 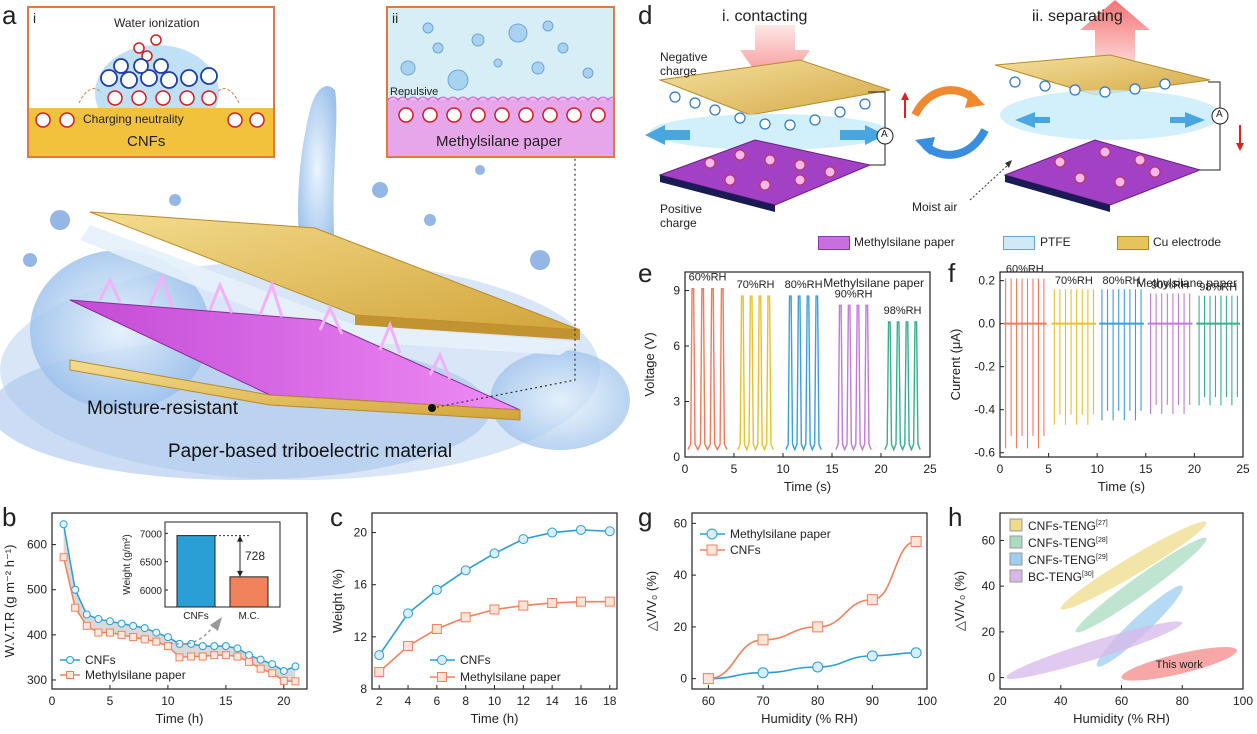 I want to click on y-tick-label: 3, so click(x=676, y=402).